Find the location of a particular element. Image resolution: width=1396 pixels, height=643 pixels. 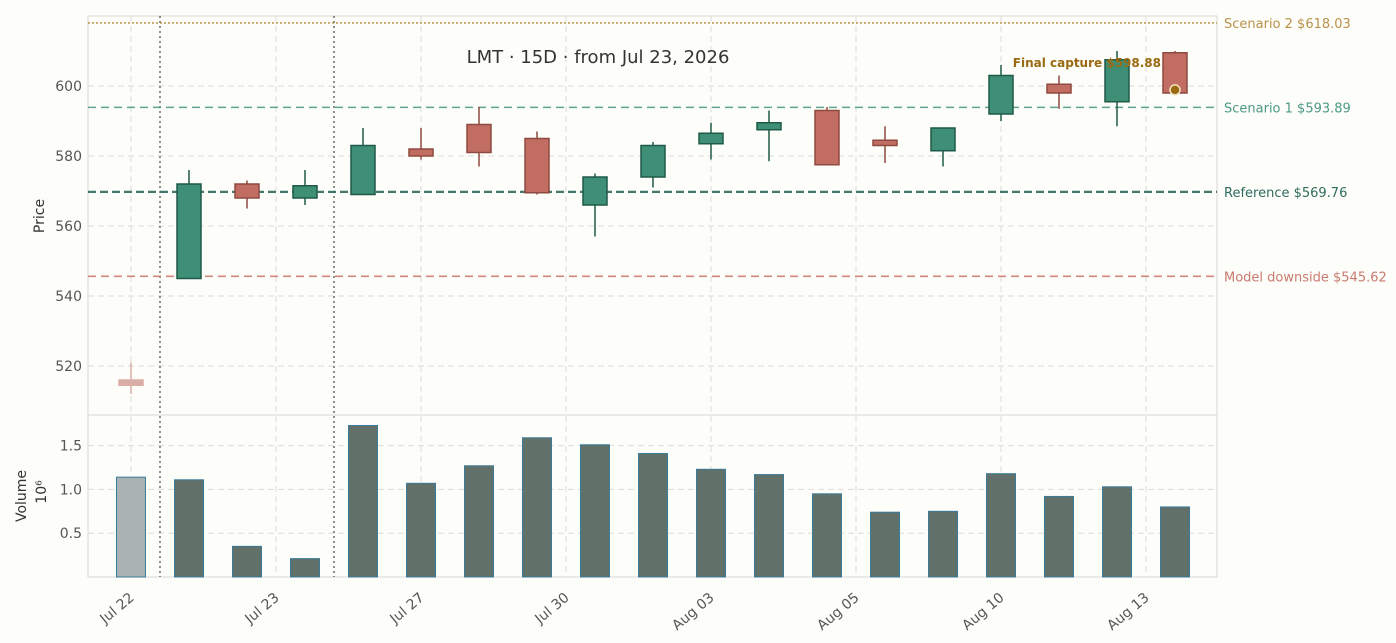

volume-axis-label: Volume is located at coordinates (22, 496).